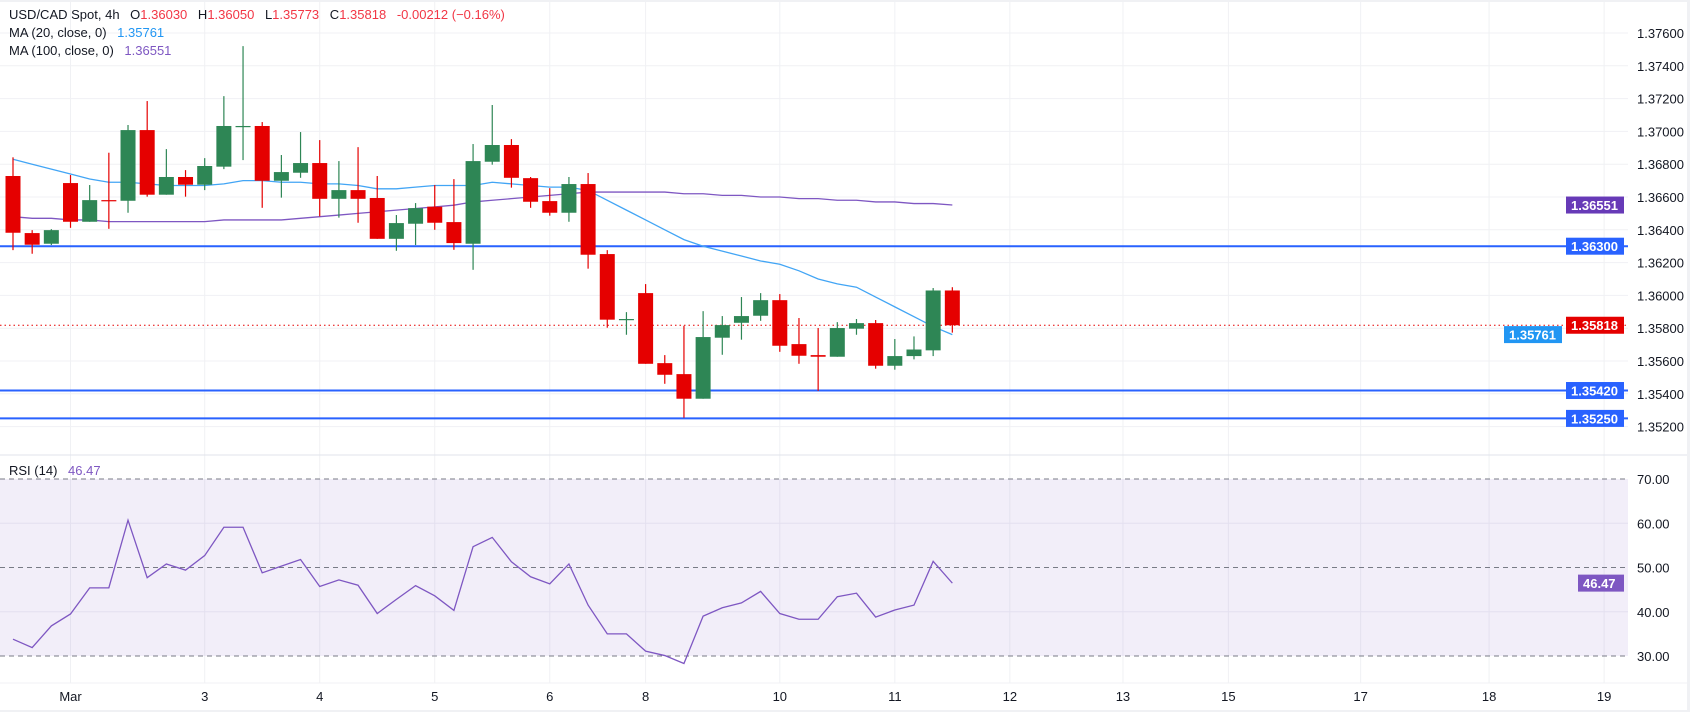 The width and height of the screenshot is (1690, 712). What do you see at coordinates (204, 696) in the screenshot?
I see `time-tick-label: 3` at bounding box center [204, 696].